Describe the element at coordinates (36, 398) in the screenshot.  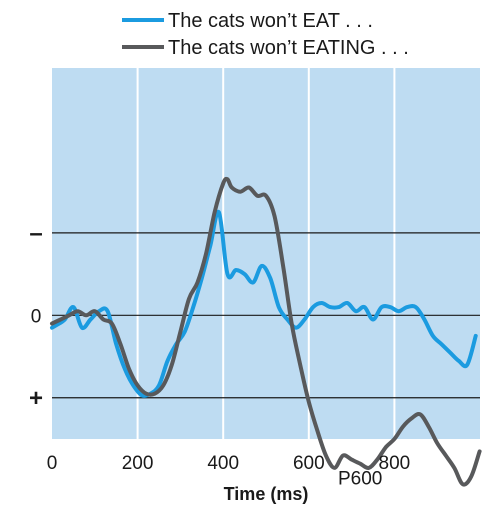
I see `y-tick-label-1: +` at that location.